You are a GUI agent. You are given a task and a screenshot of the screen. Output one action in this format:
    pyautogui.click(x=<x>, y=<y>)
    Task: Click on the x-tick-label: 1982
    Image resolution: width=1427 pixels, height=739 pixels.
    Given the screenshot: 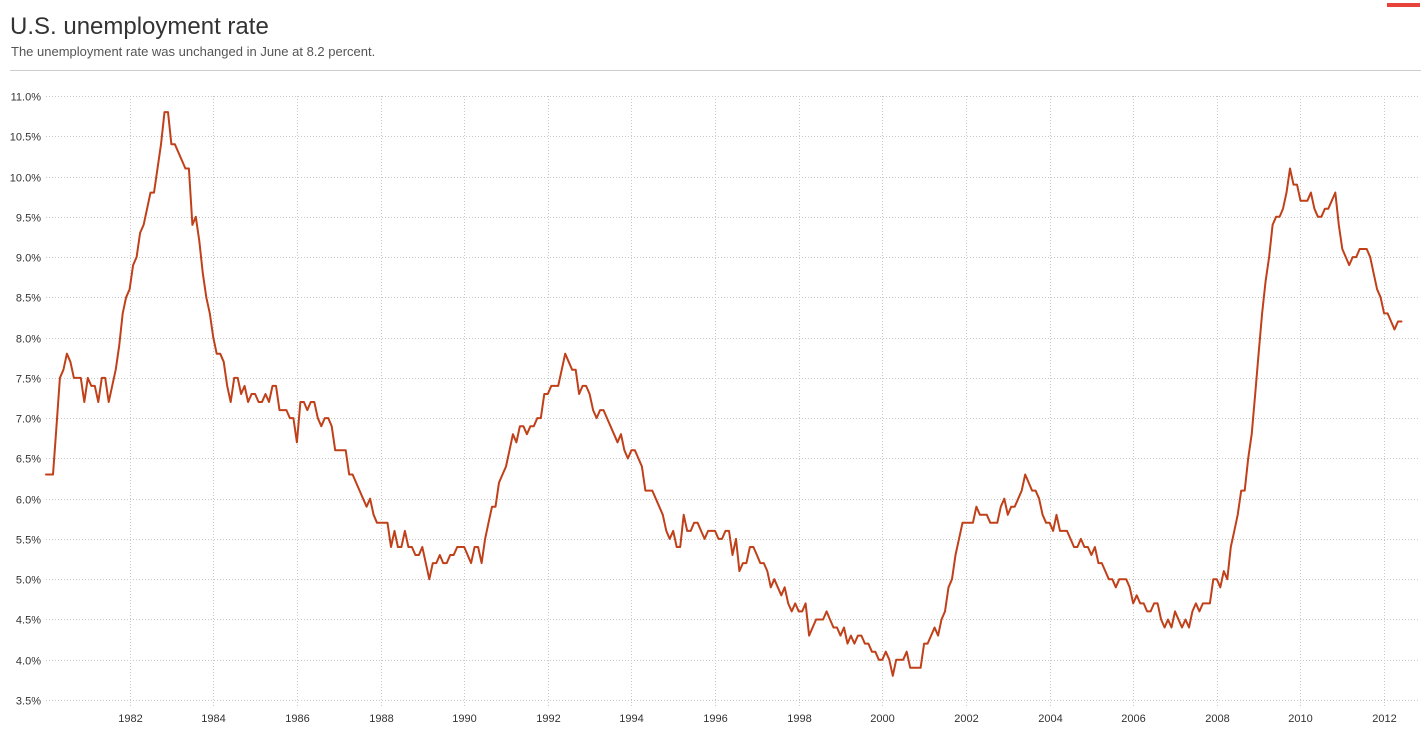 What is the action you would take?
    pyautogui.click(x=130, y=719)
    